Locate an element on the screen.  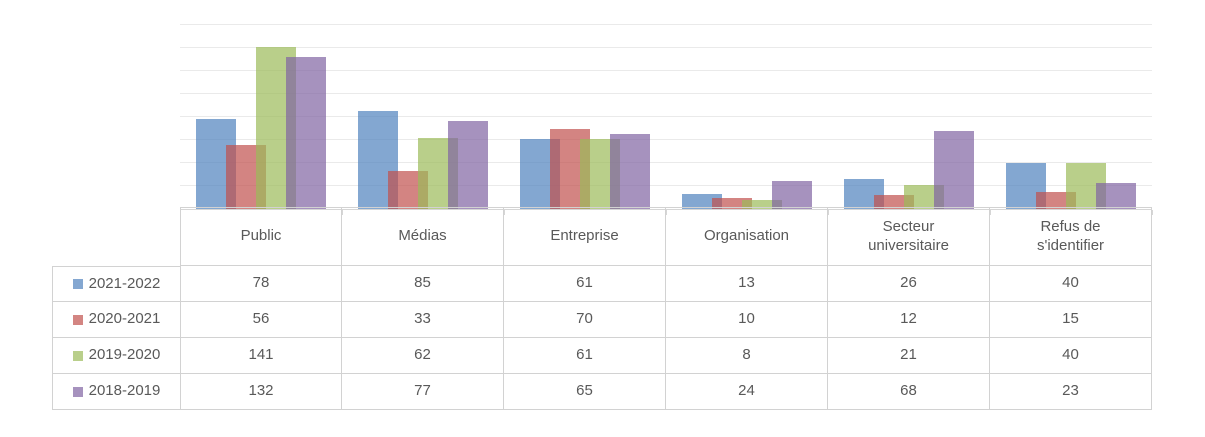
value-cell: 24 is located at coordinates (747, 392).